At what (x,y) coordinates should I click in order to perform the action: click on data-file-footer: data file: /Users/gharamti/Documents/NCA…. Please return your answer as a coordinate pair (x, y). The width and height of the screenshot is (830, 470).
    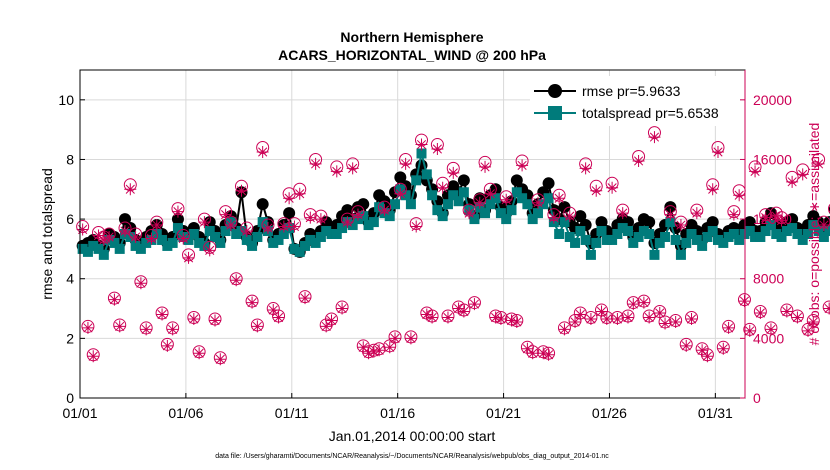
    Looking at the image, I should click on (412, 456).